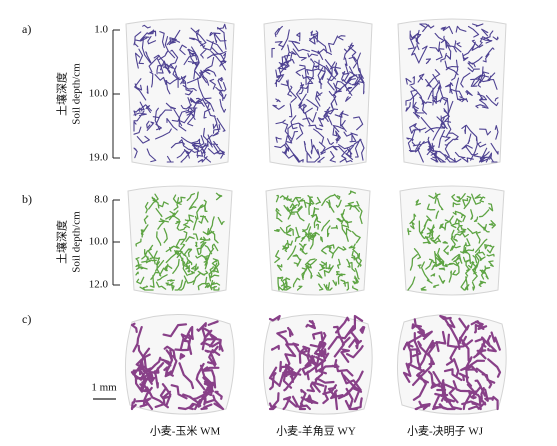  I want to click on depth-axis: 1.0 10.0 19.0 土壤深度 Soil depth/cm, so click(87, 94).